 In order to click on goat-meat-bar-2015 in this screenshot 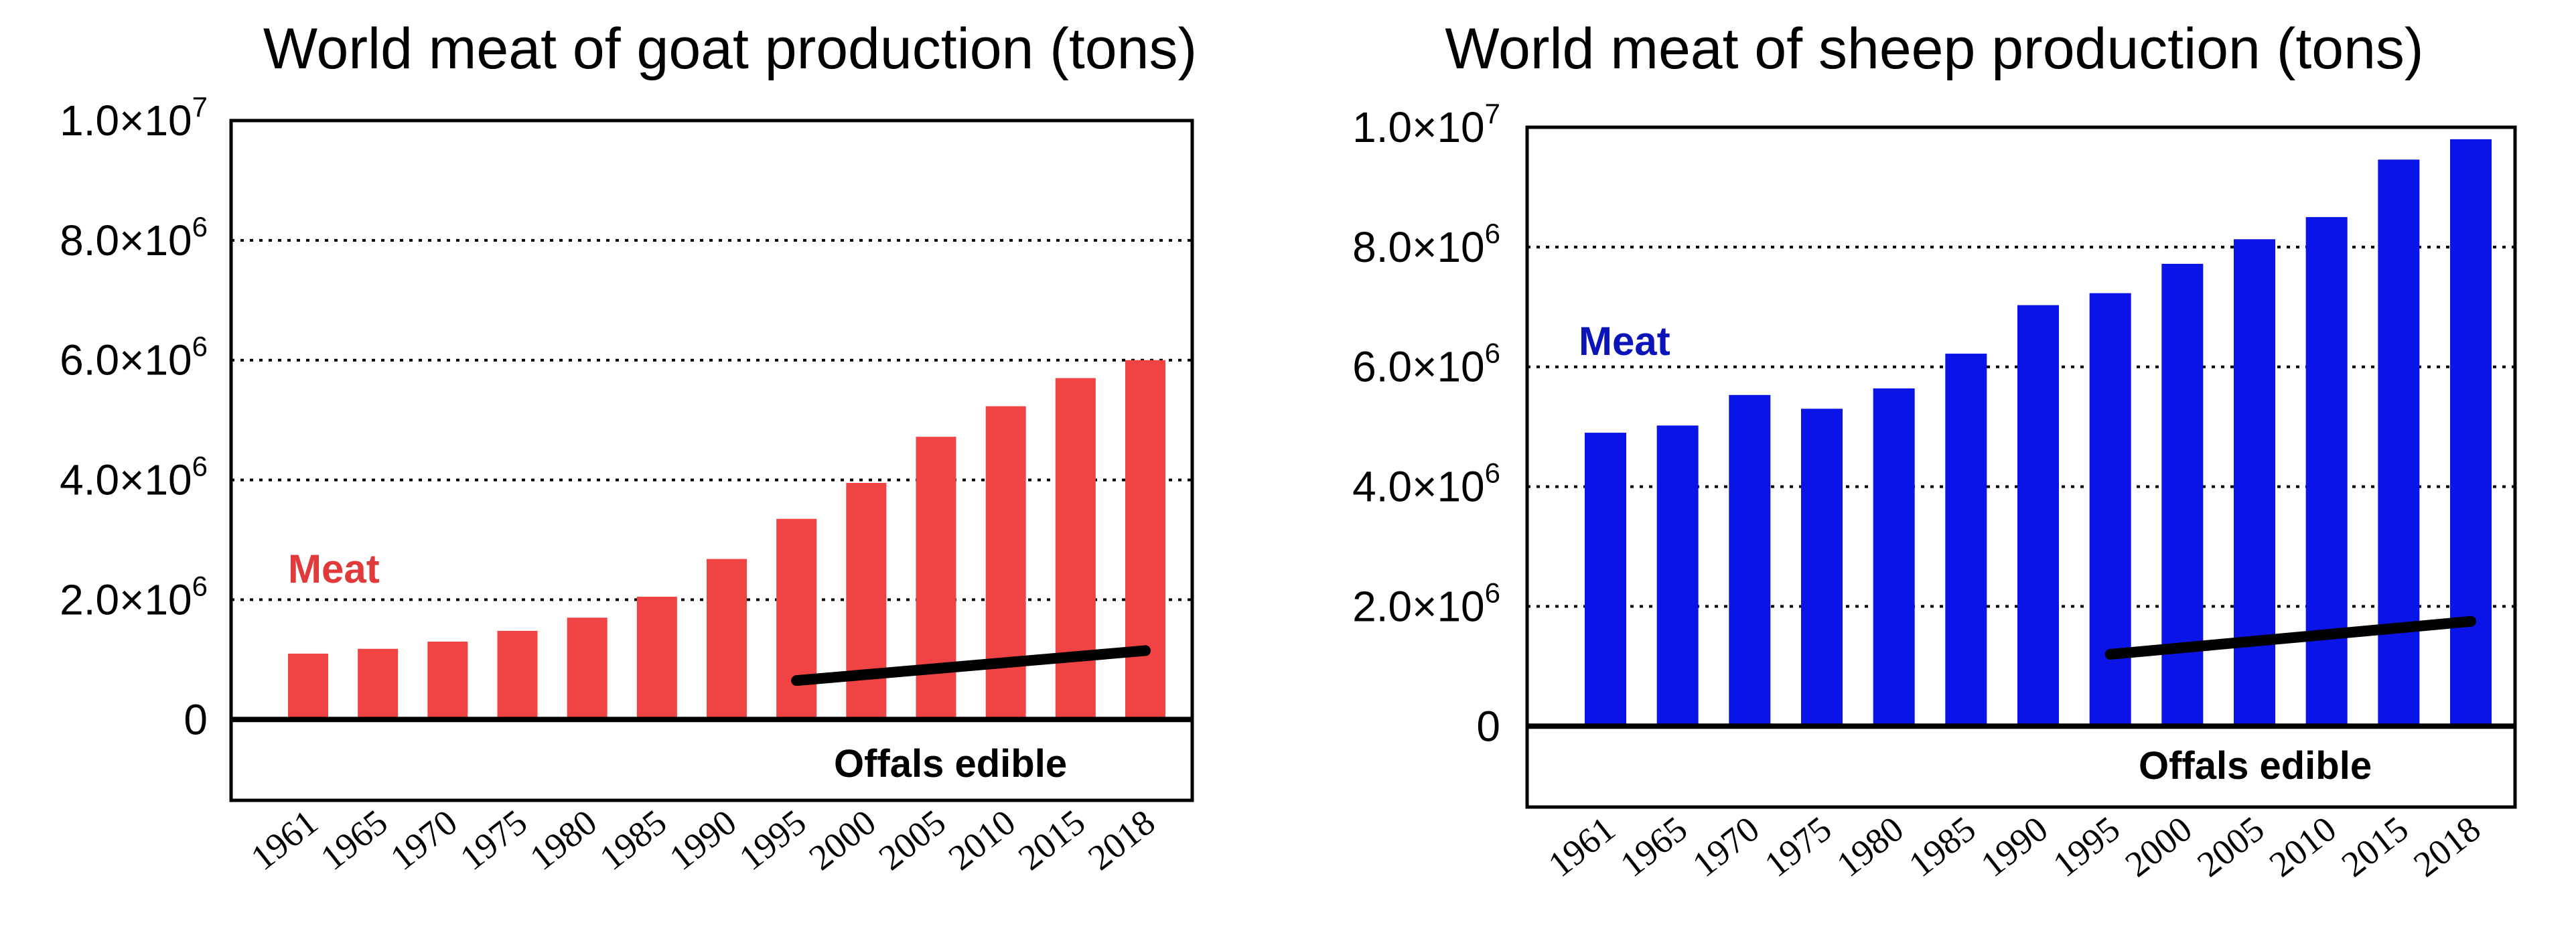, I will do `click(1075, 549)`.